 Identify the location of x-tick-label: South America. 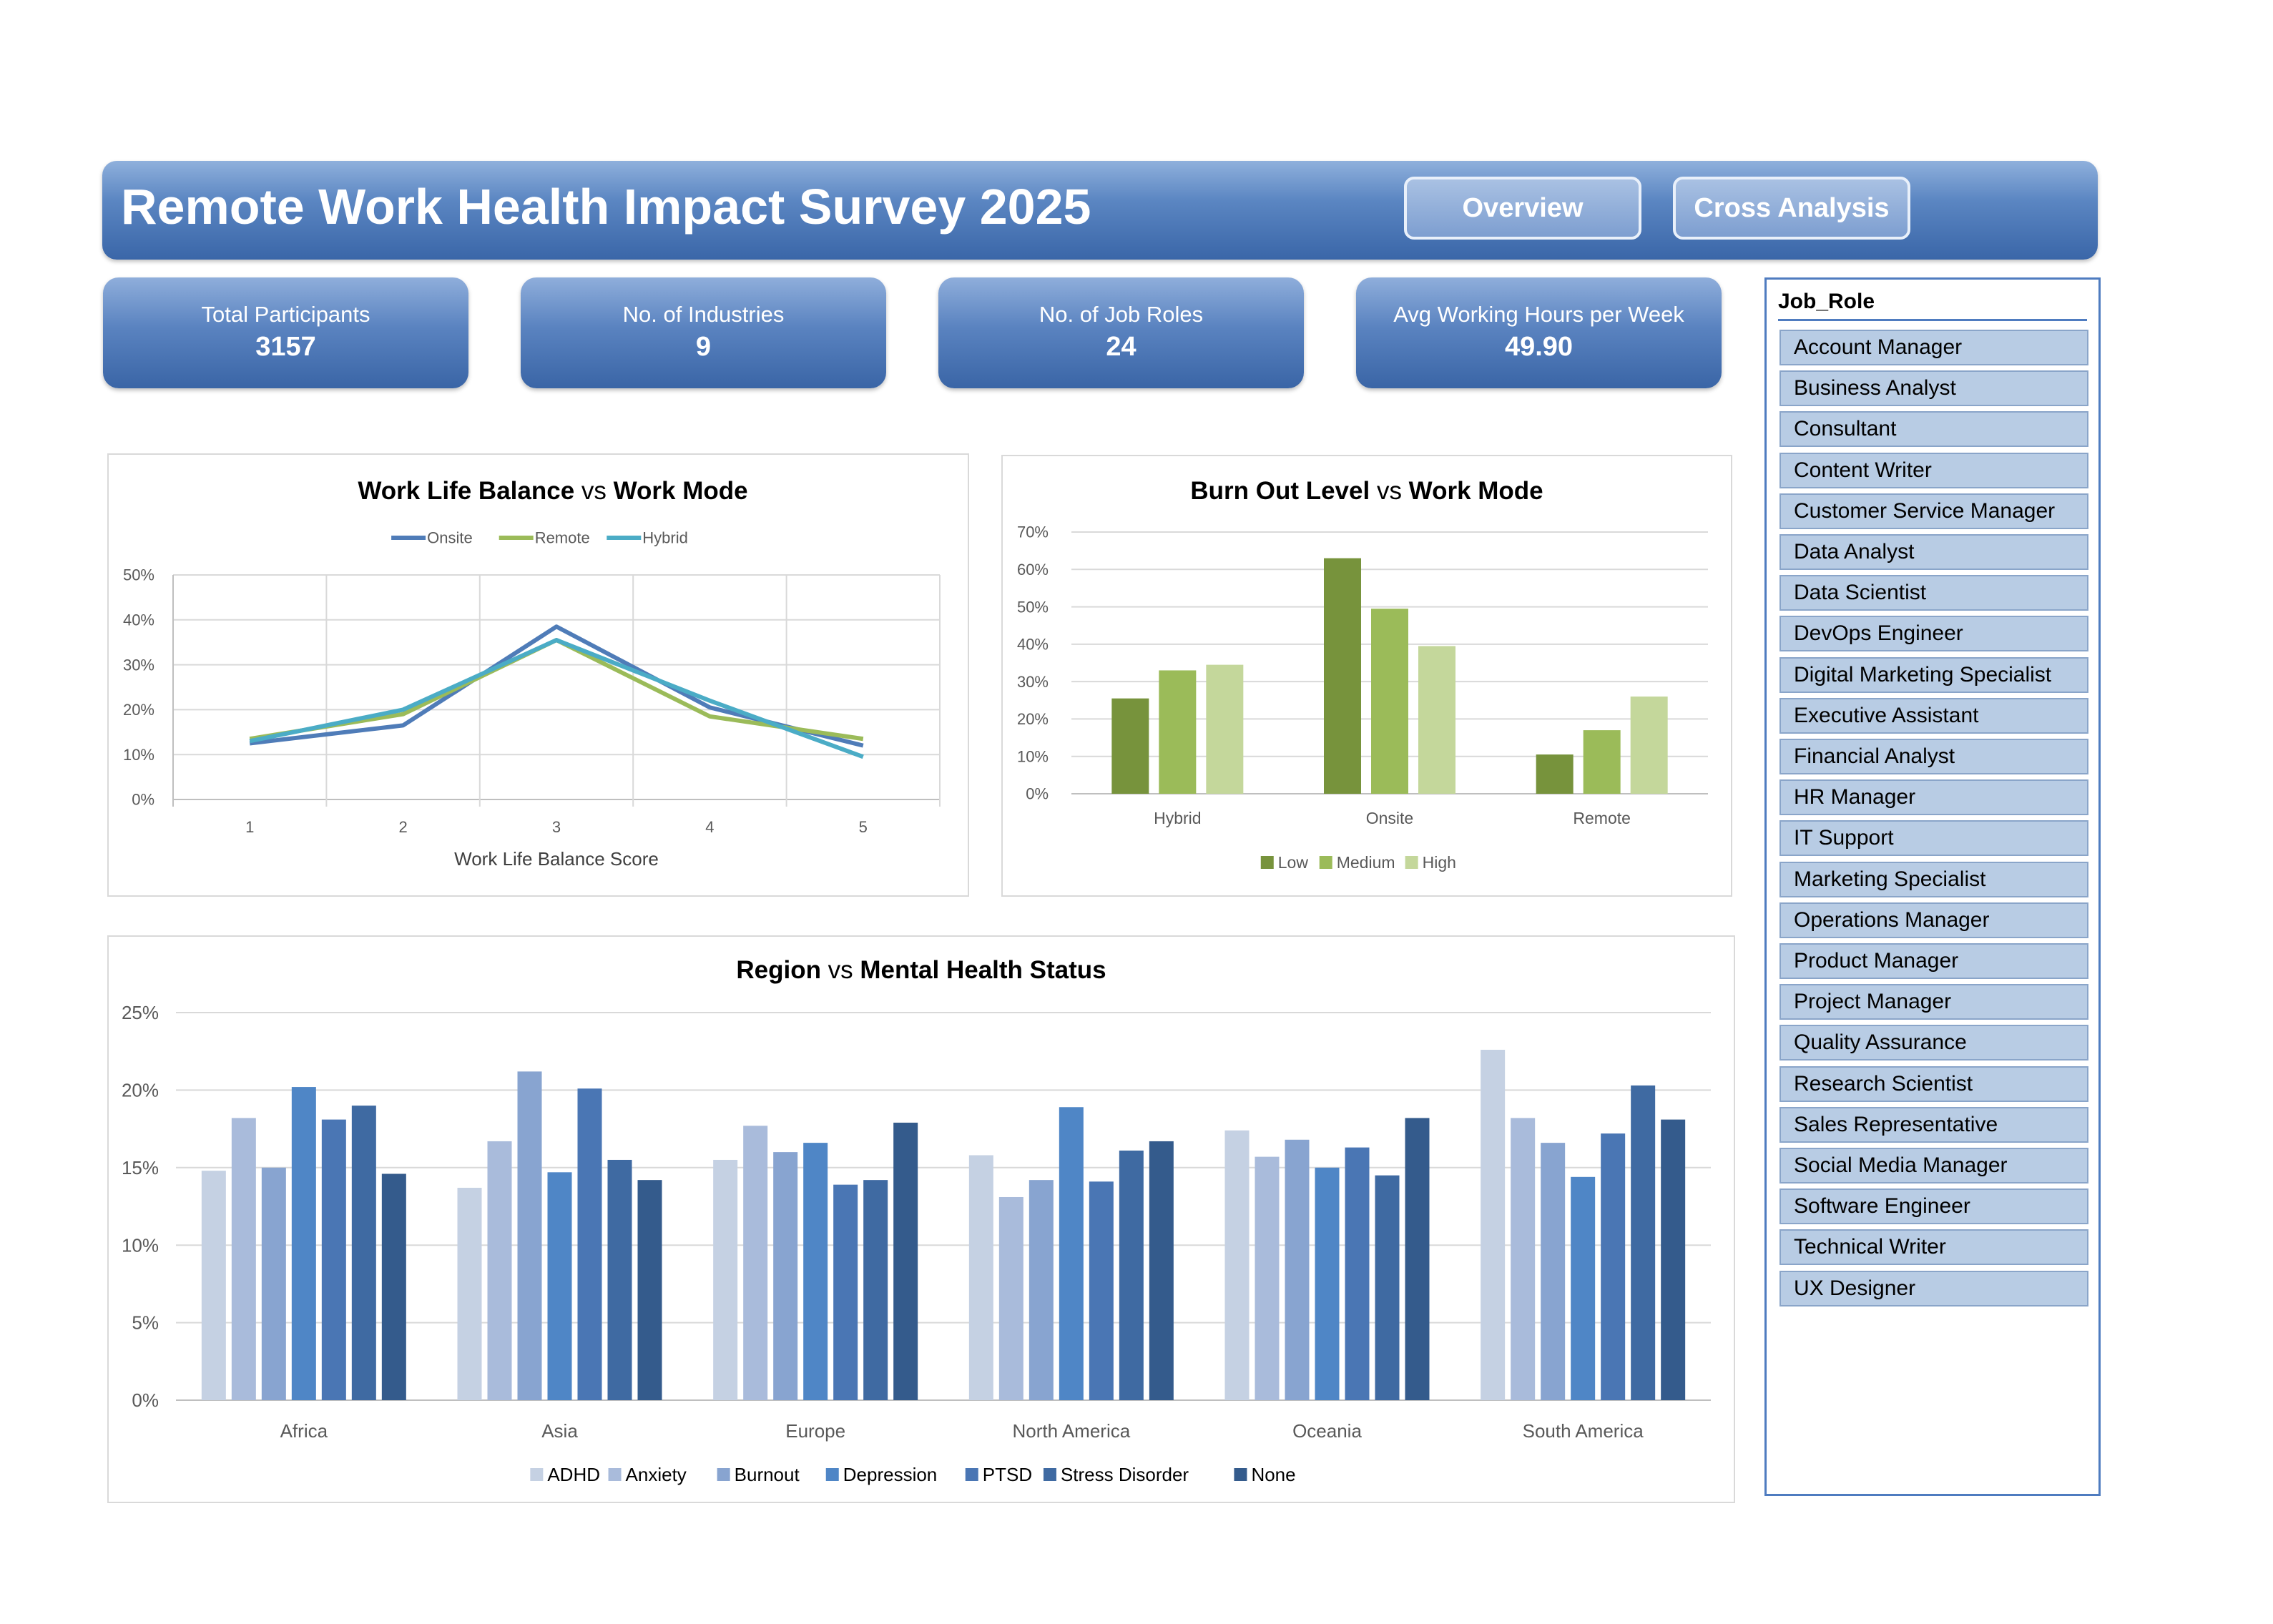
(1583, 1431).